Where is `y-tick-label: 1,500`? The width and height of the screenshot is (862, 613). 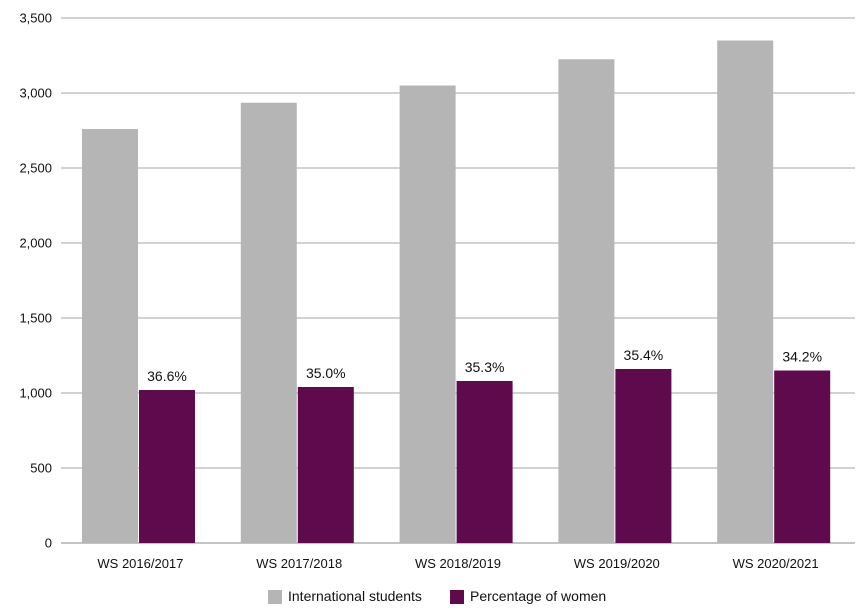 y-tick-label: 1,500 is located at coordinates (35, 318).